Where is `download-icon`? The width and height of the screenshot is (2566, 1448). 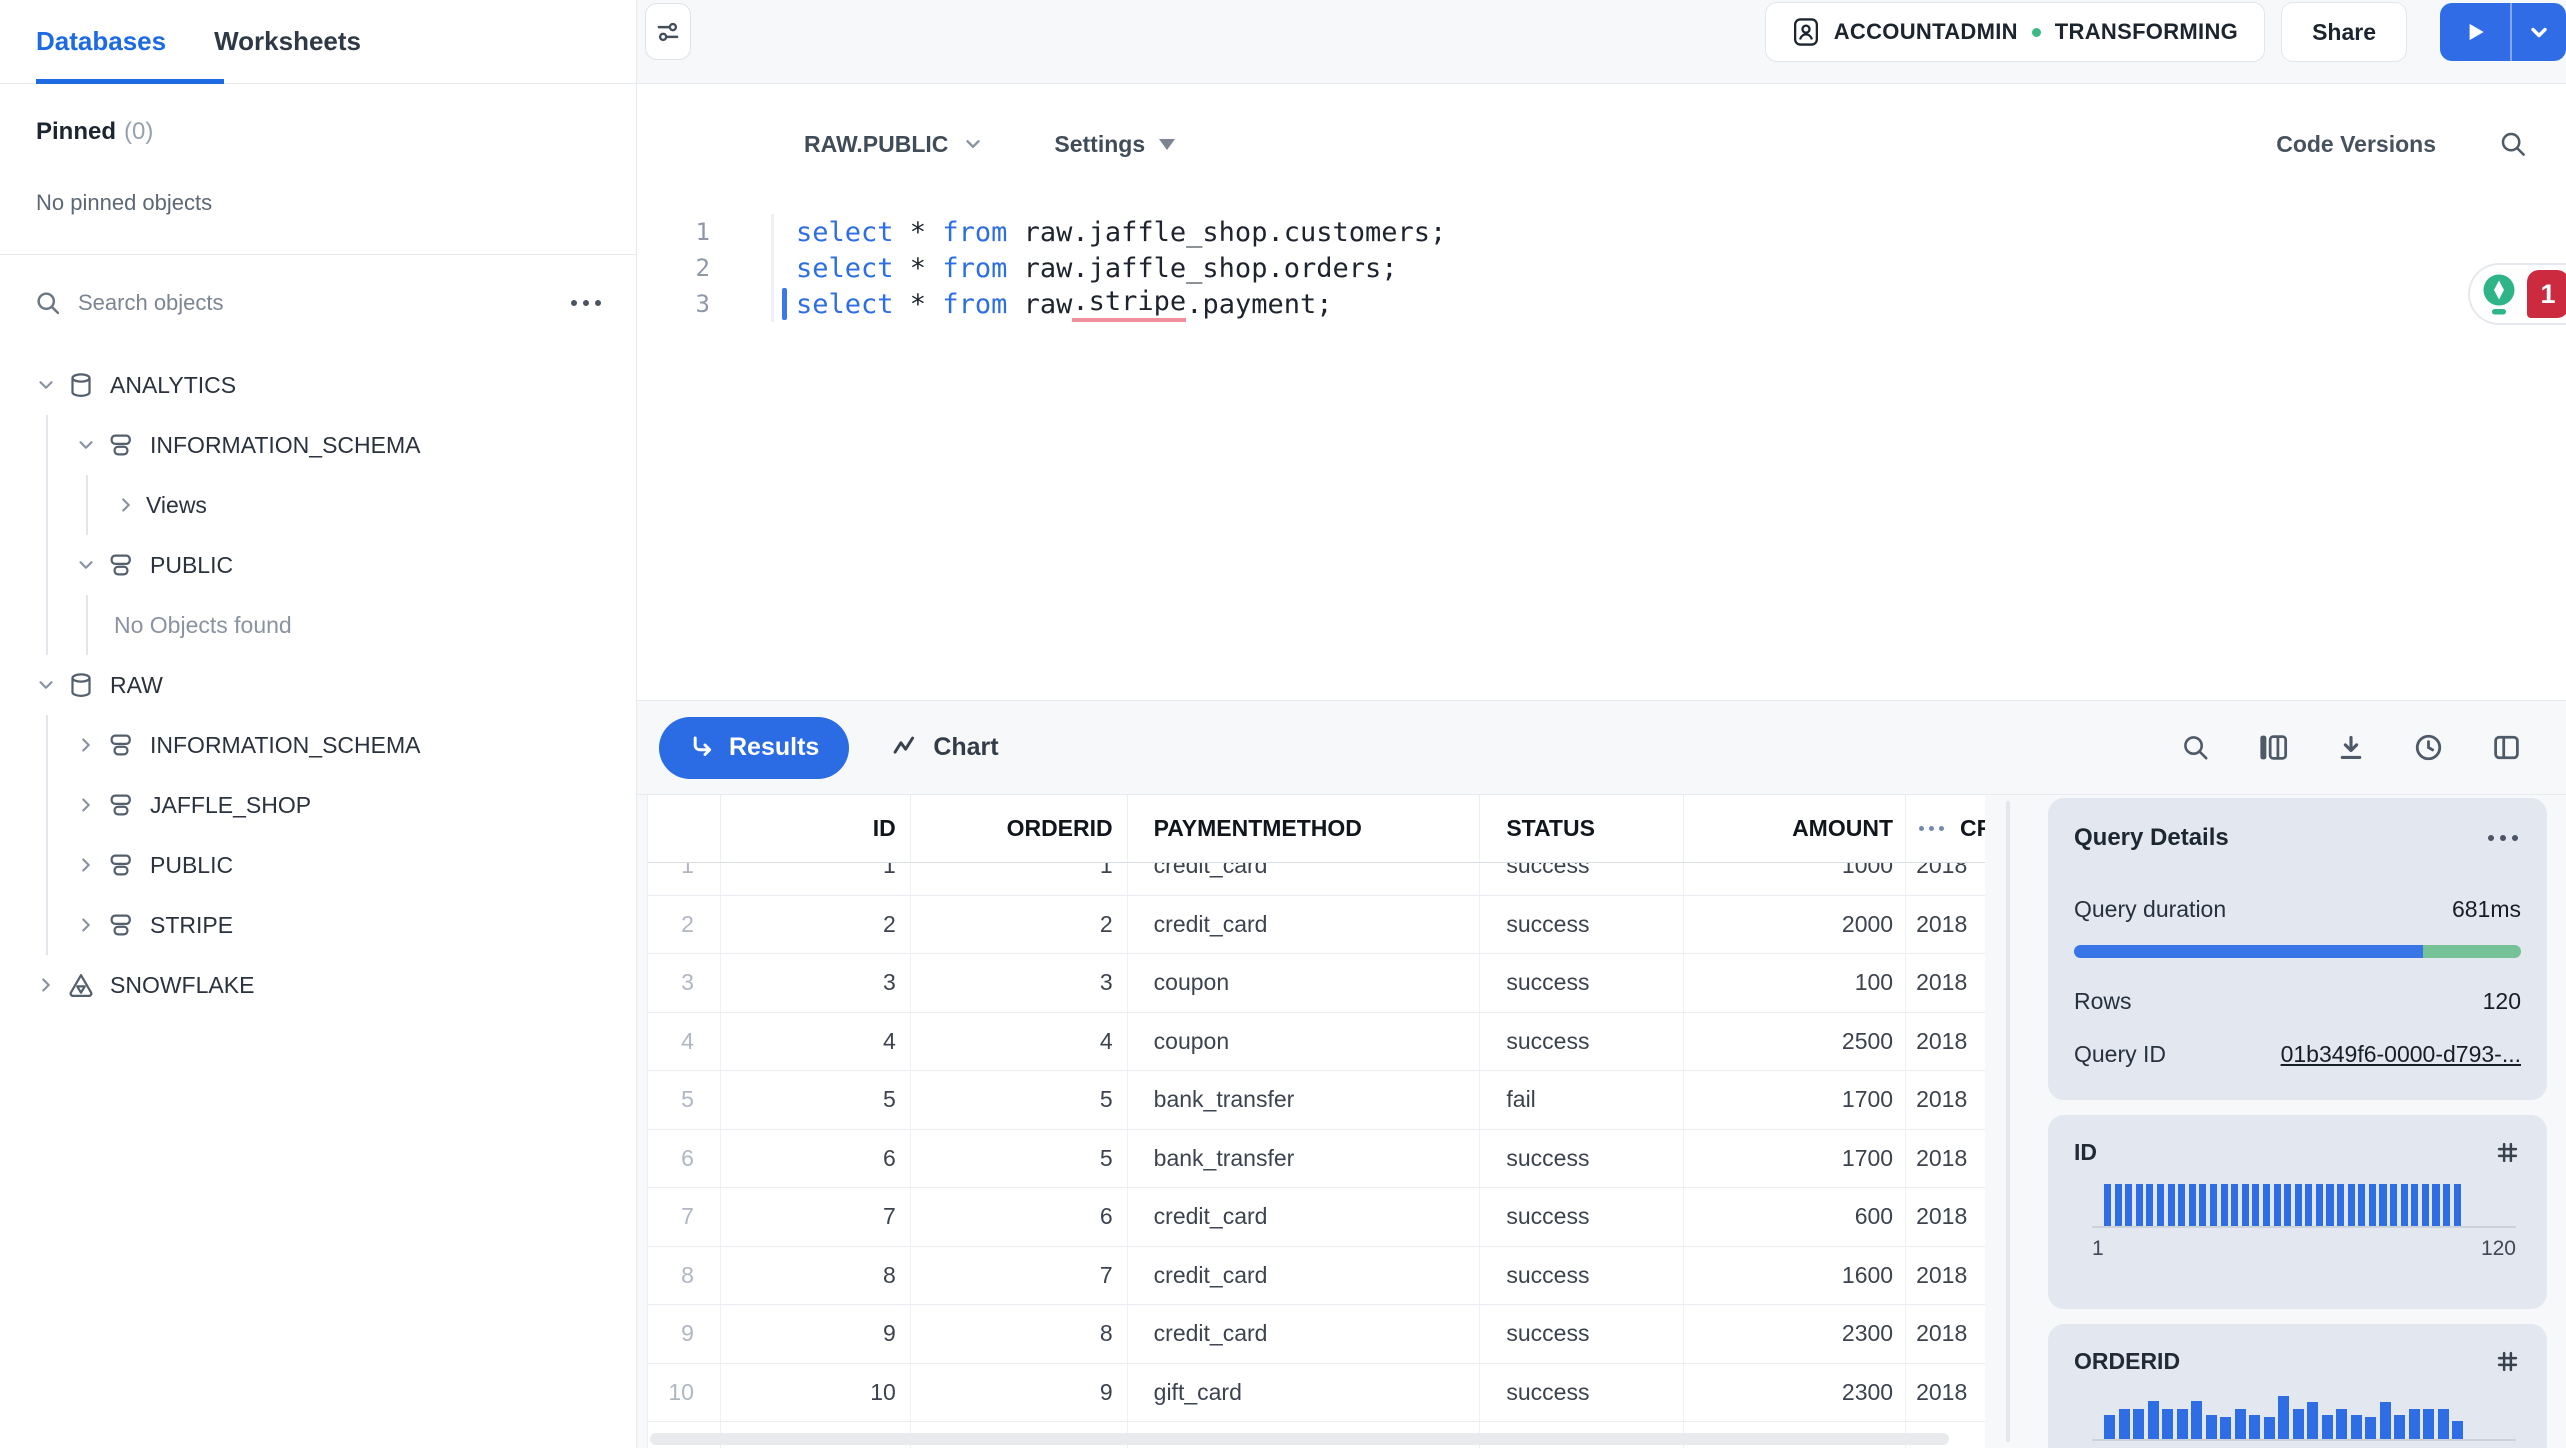
download-icon is located at coordinates (2351, 748).